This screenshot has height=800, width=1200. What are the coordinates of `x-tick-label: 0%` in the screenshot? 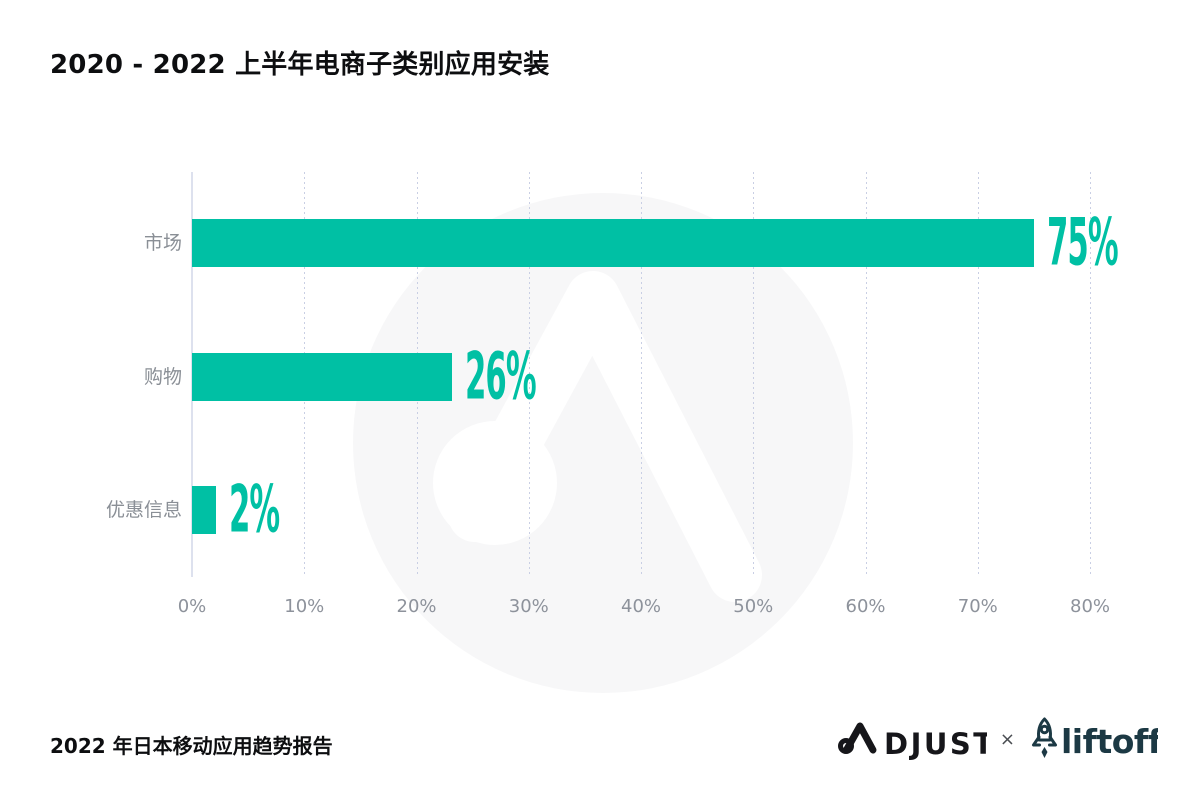 It's located at (192, 606).